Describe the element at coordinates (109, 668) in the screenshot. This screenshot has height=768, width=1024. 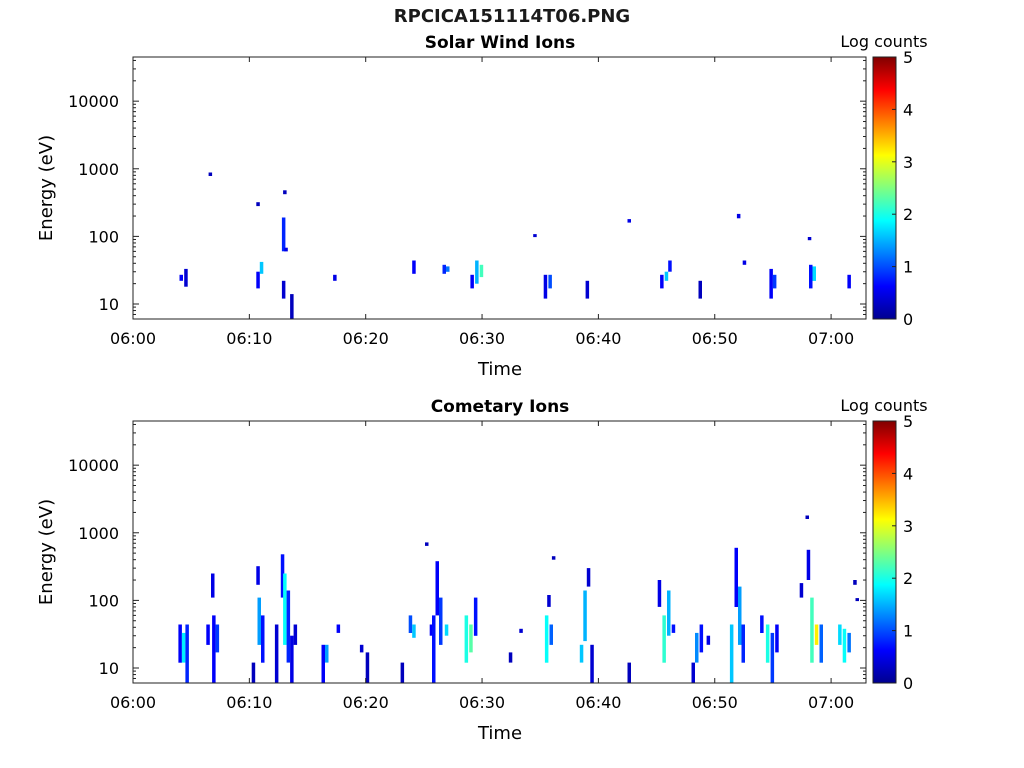
I see `y-tick-label: 10` at that location.